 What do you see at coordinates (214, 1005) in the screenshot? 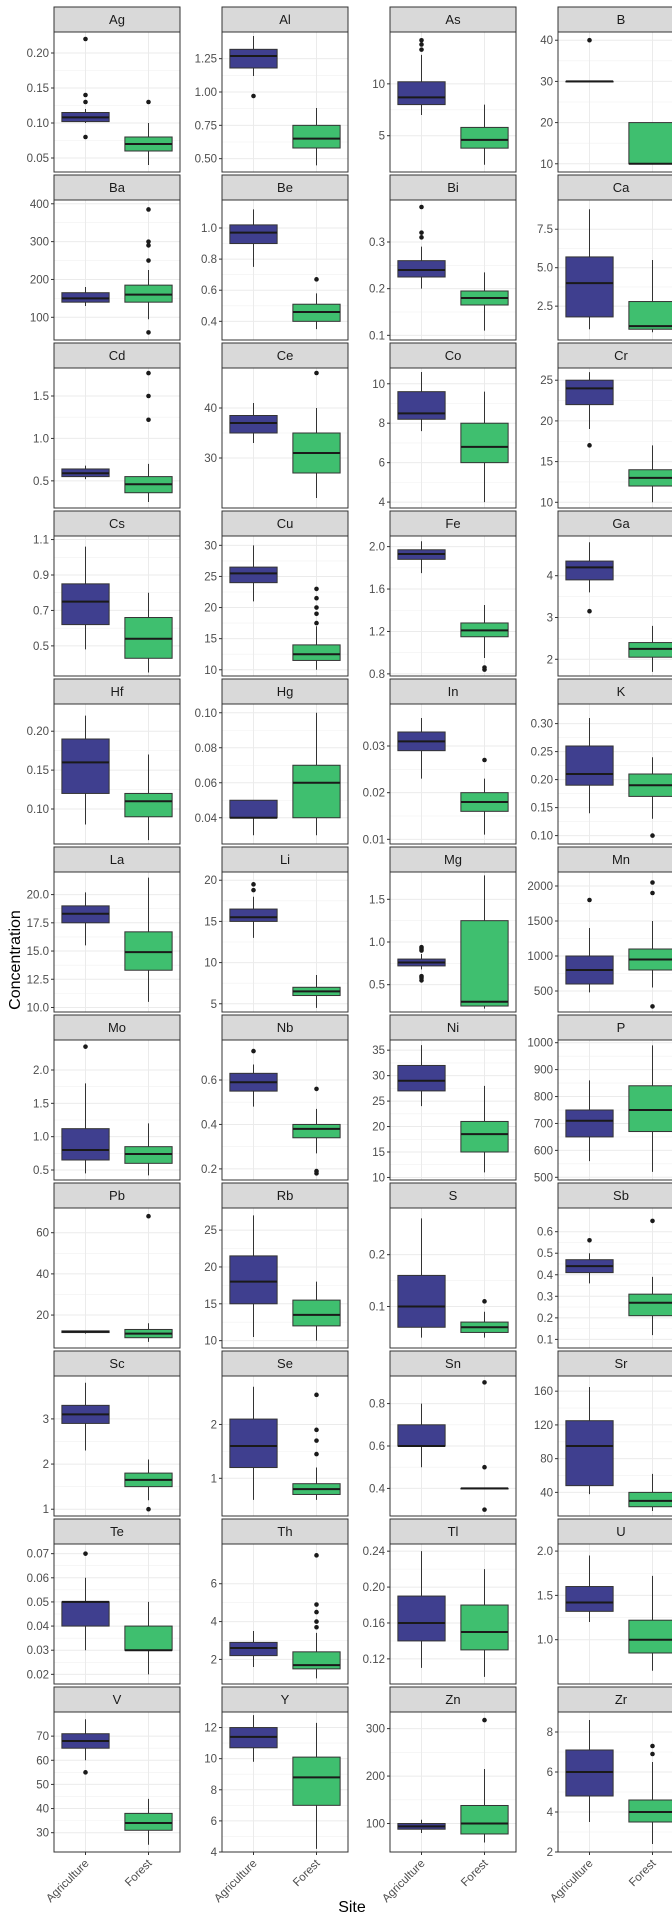
I see `y-tick-label: 5` at bounding box center [214, 1005].